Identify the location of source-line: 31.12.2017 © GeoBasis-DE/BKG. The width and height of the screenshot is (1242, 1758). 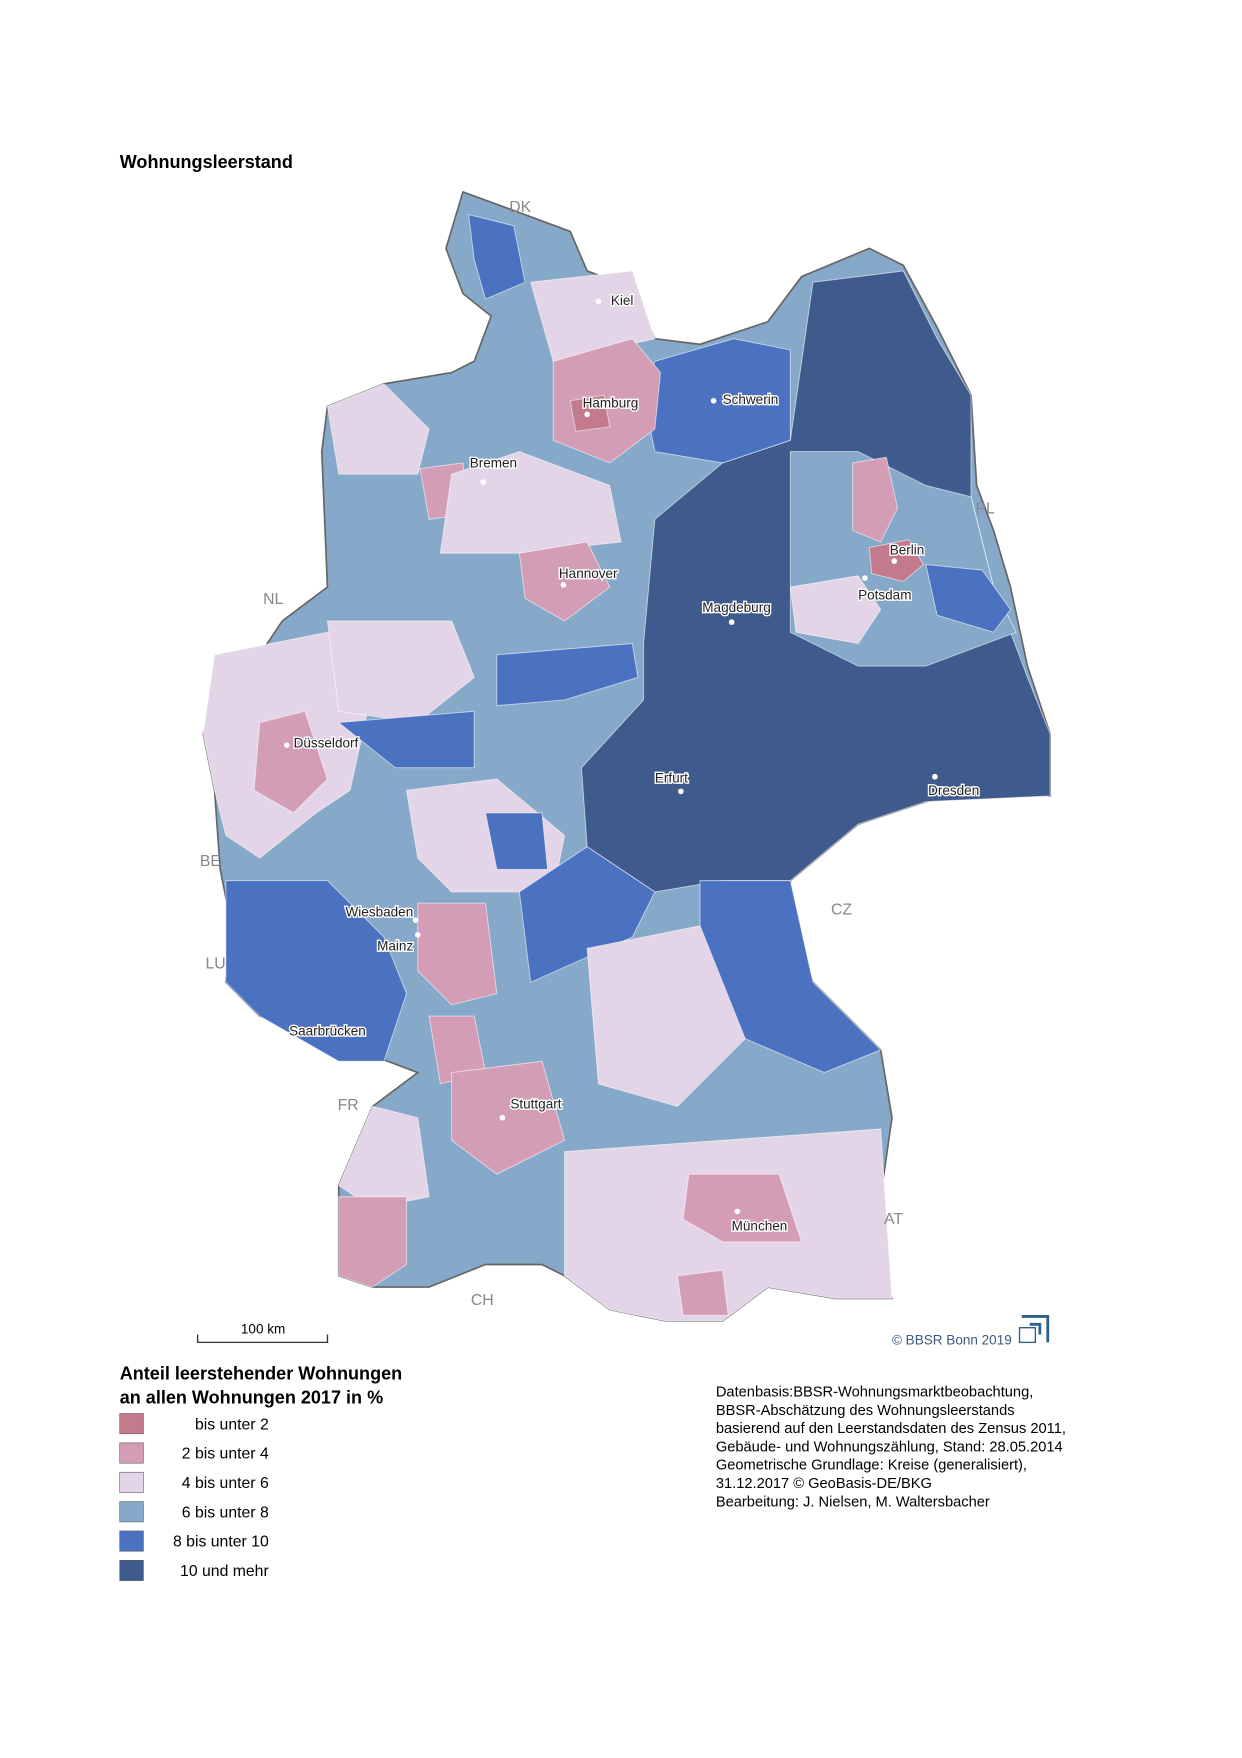
(824, 1484).